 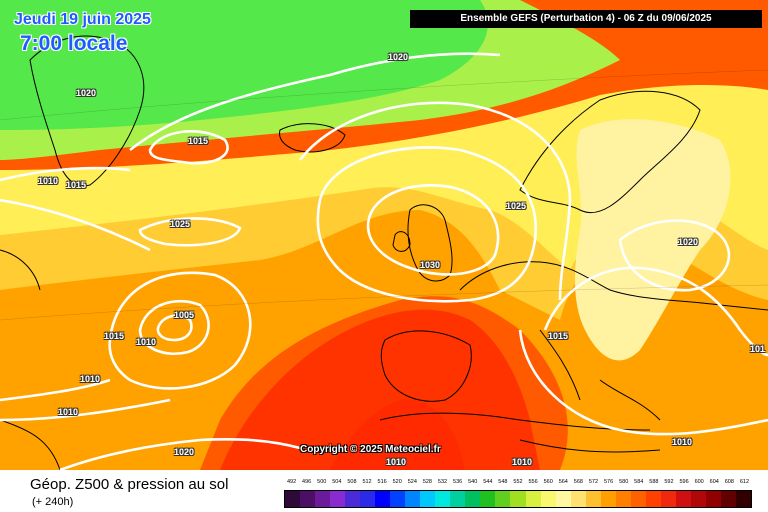 What do you see at coordinates (653, 240) in the screenshot?
I see `z500-field-pale-yellow` at bounding box center [653, 240].